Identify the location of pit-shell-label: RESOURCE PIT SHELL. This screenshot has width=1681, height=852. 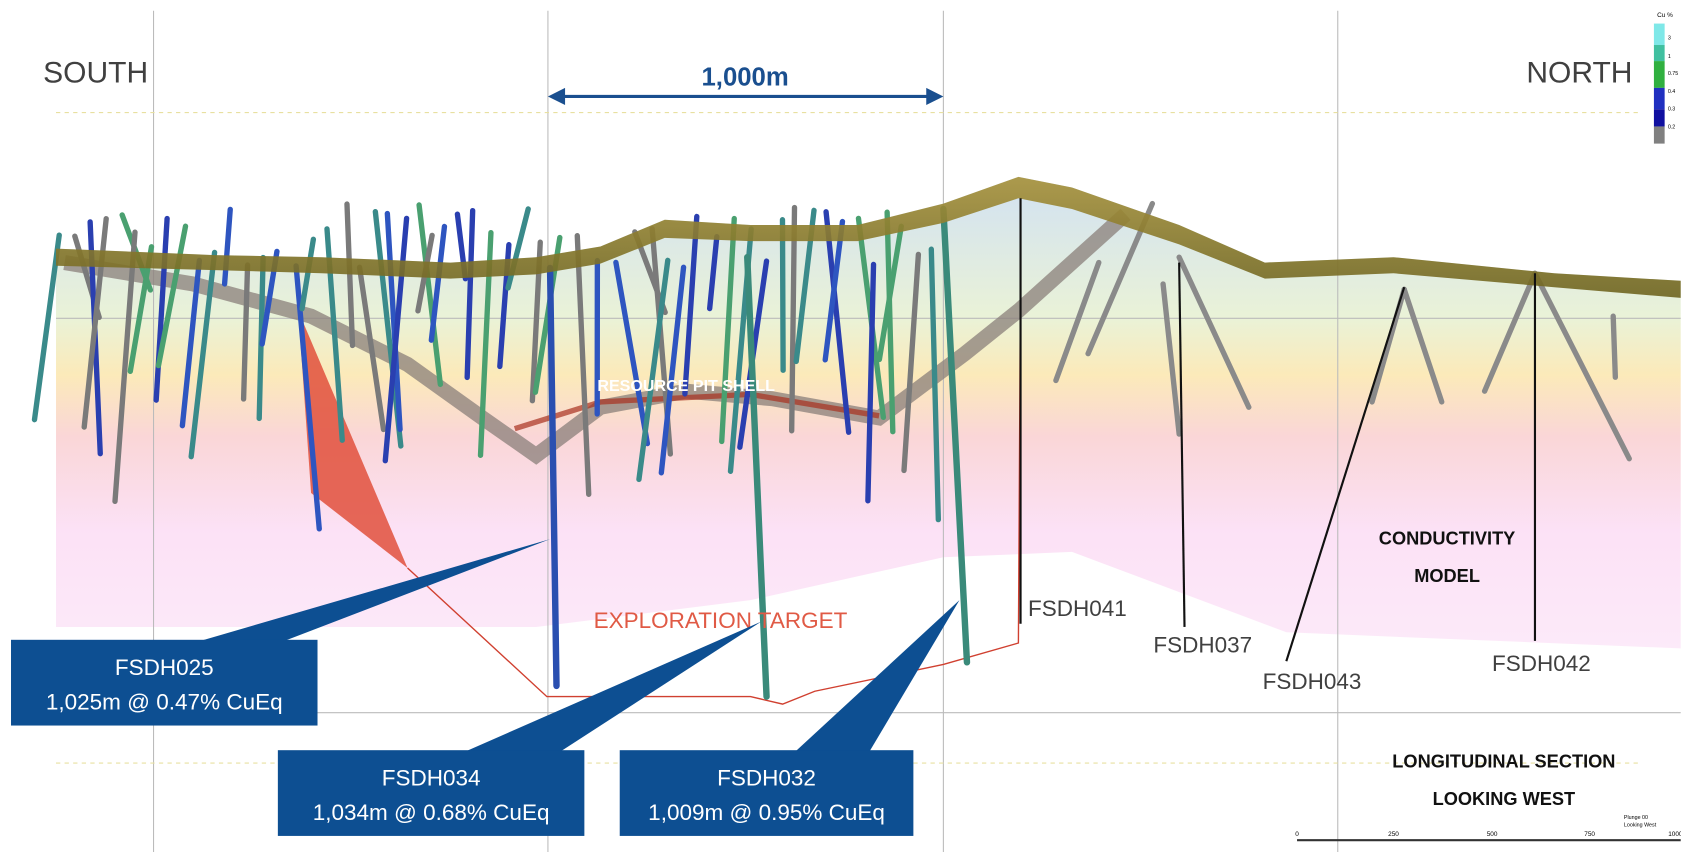
(686, 386).